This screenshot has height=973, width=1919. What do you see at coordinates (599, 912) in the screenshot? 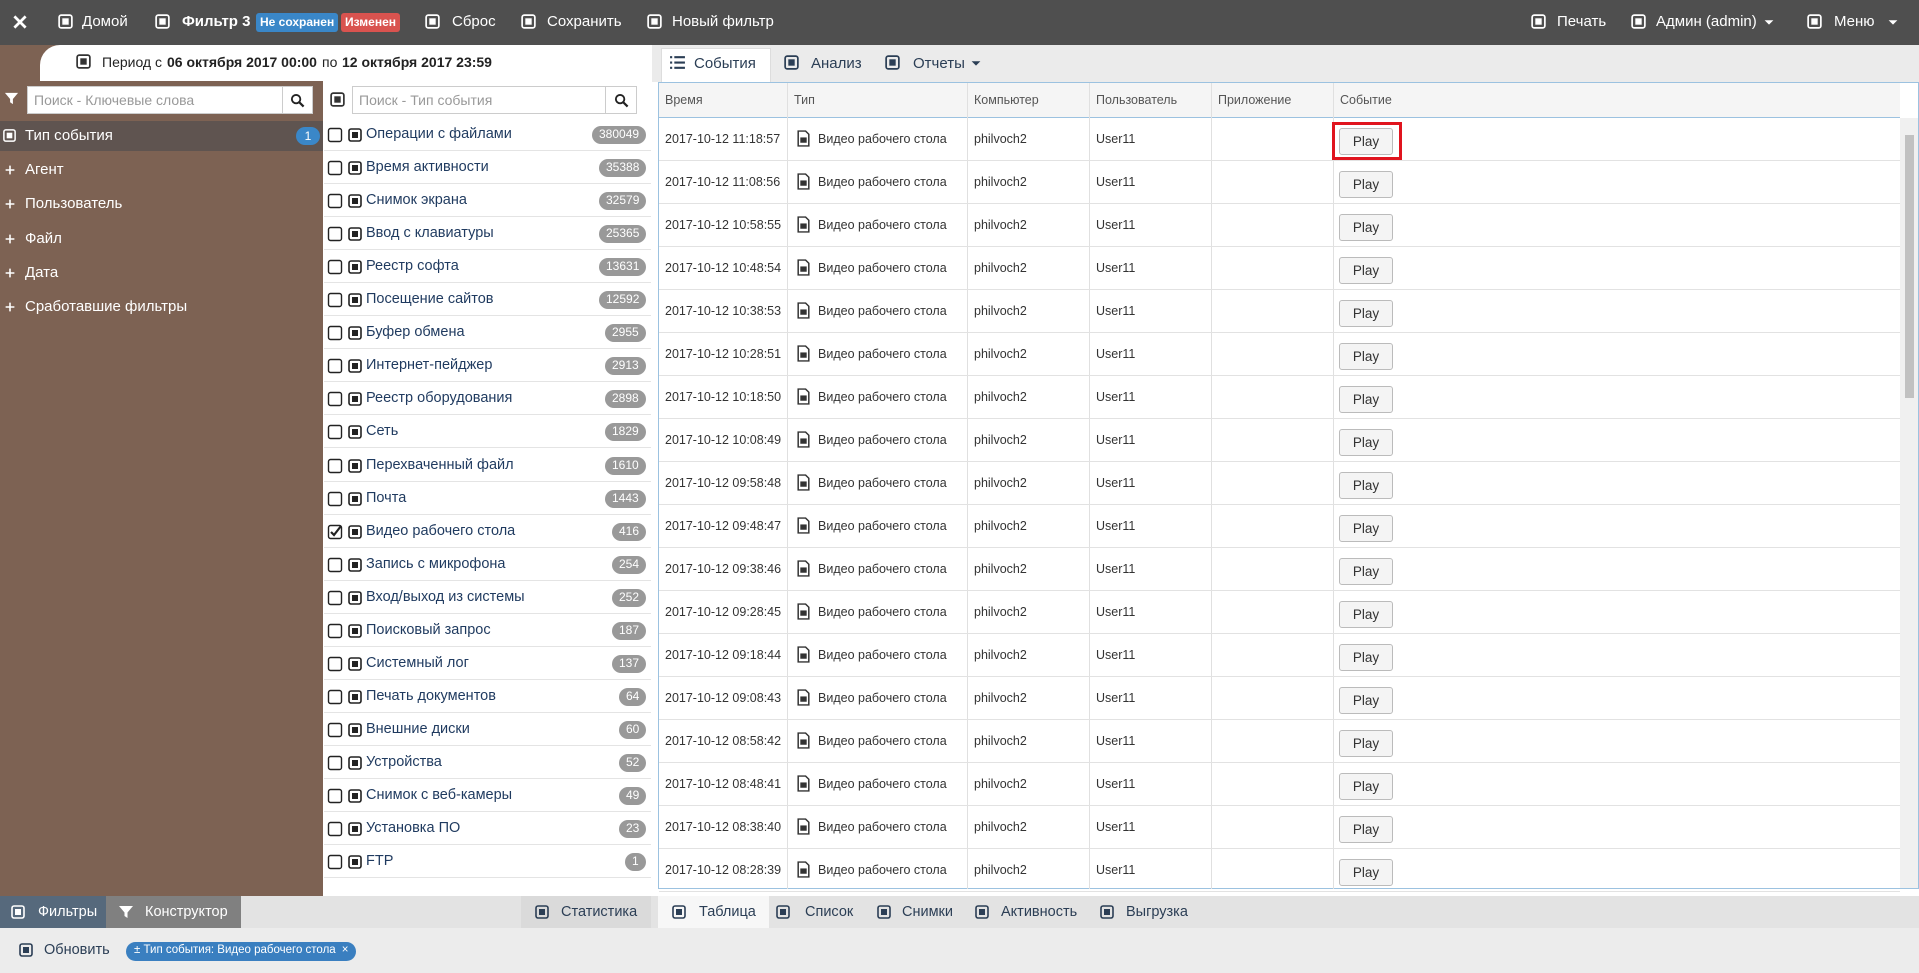
I see `bottom-tab: Статистика` at bounding box center [599, 912].